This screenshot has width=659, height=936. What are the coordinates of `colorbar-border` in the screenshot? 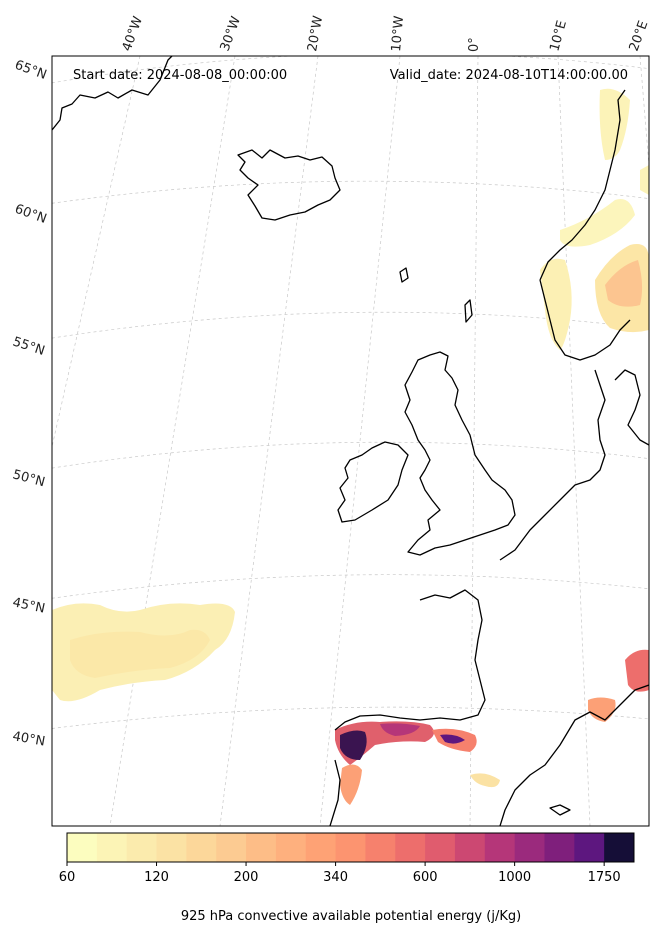 It's located at (350, 847).